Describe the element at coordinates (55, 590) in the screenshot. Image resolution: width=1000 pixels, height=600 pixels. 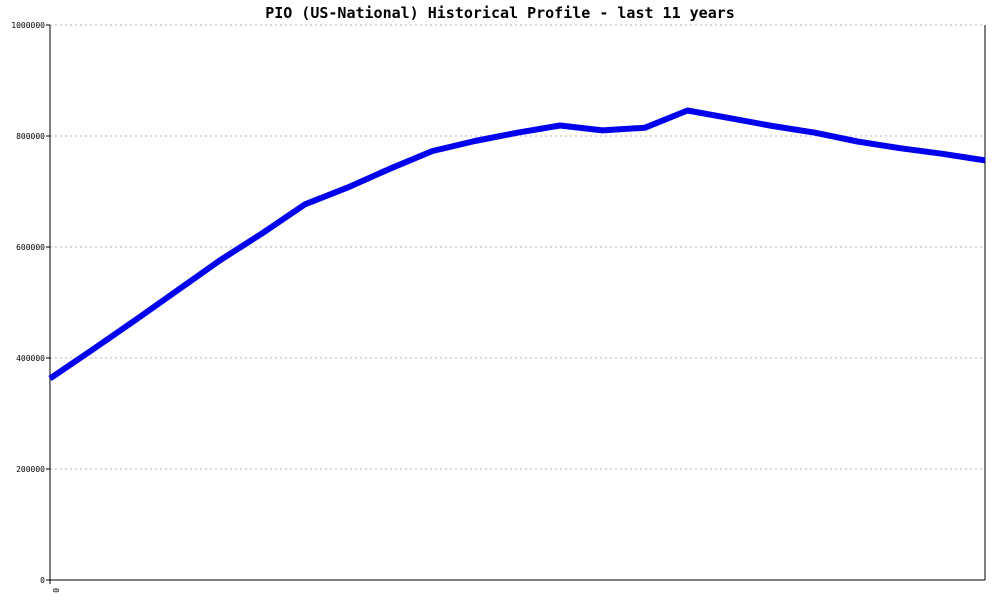
I see `x-tick-label: 0` at that location.